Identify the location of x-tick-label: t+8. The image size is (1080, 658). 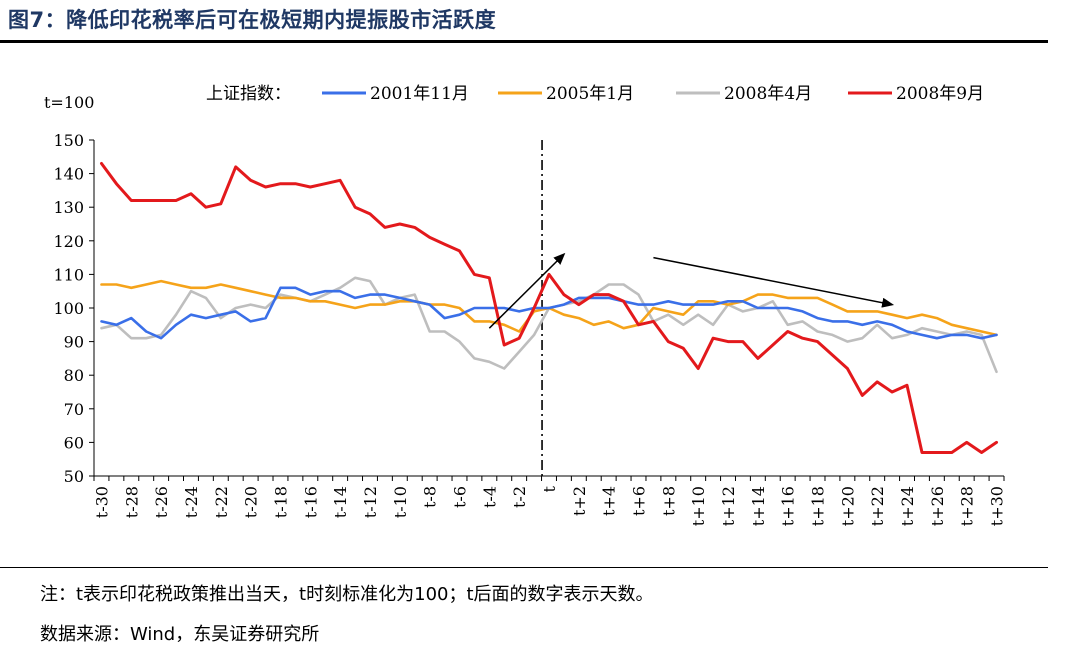
(668, 501).